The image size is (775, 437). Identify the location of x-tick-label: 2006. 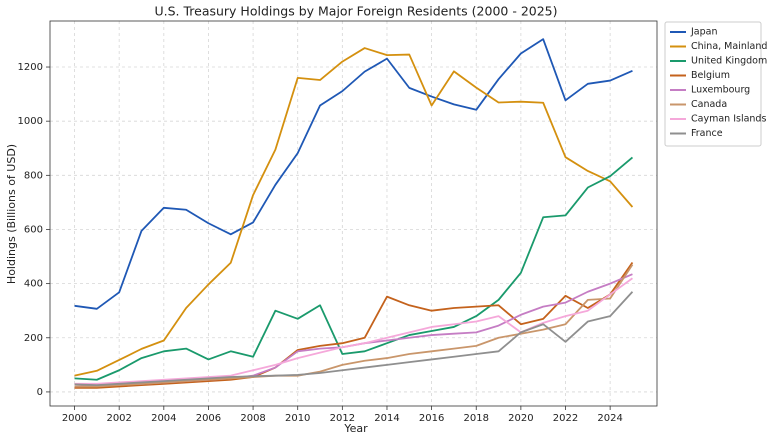
(208, 418).